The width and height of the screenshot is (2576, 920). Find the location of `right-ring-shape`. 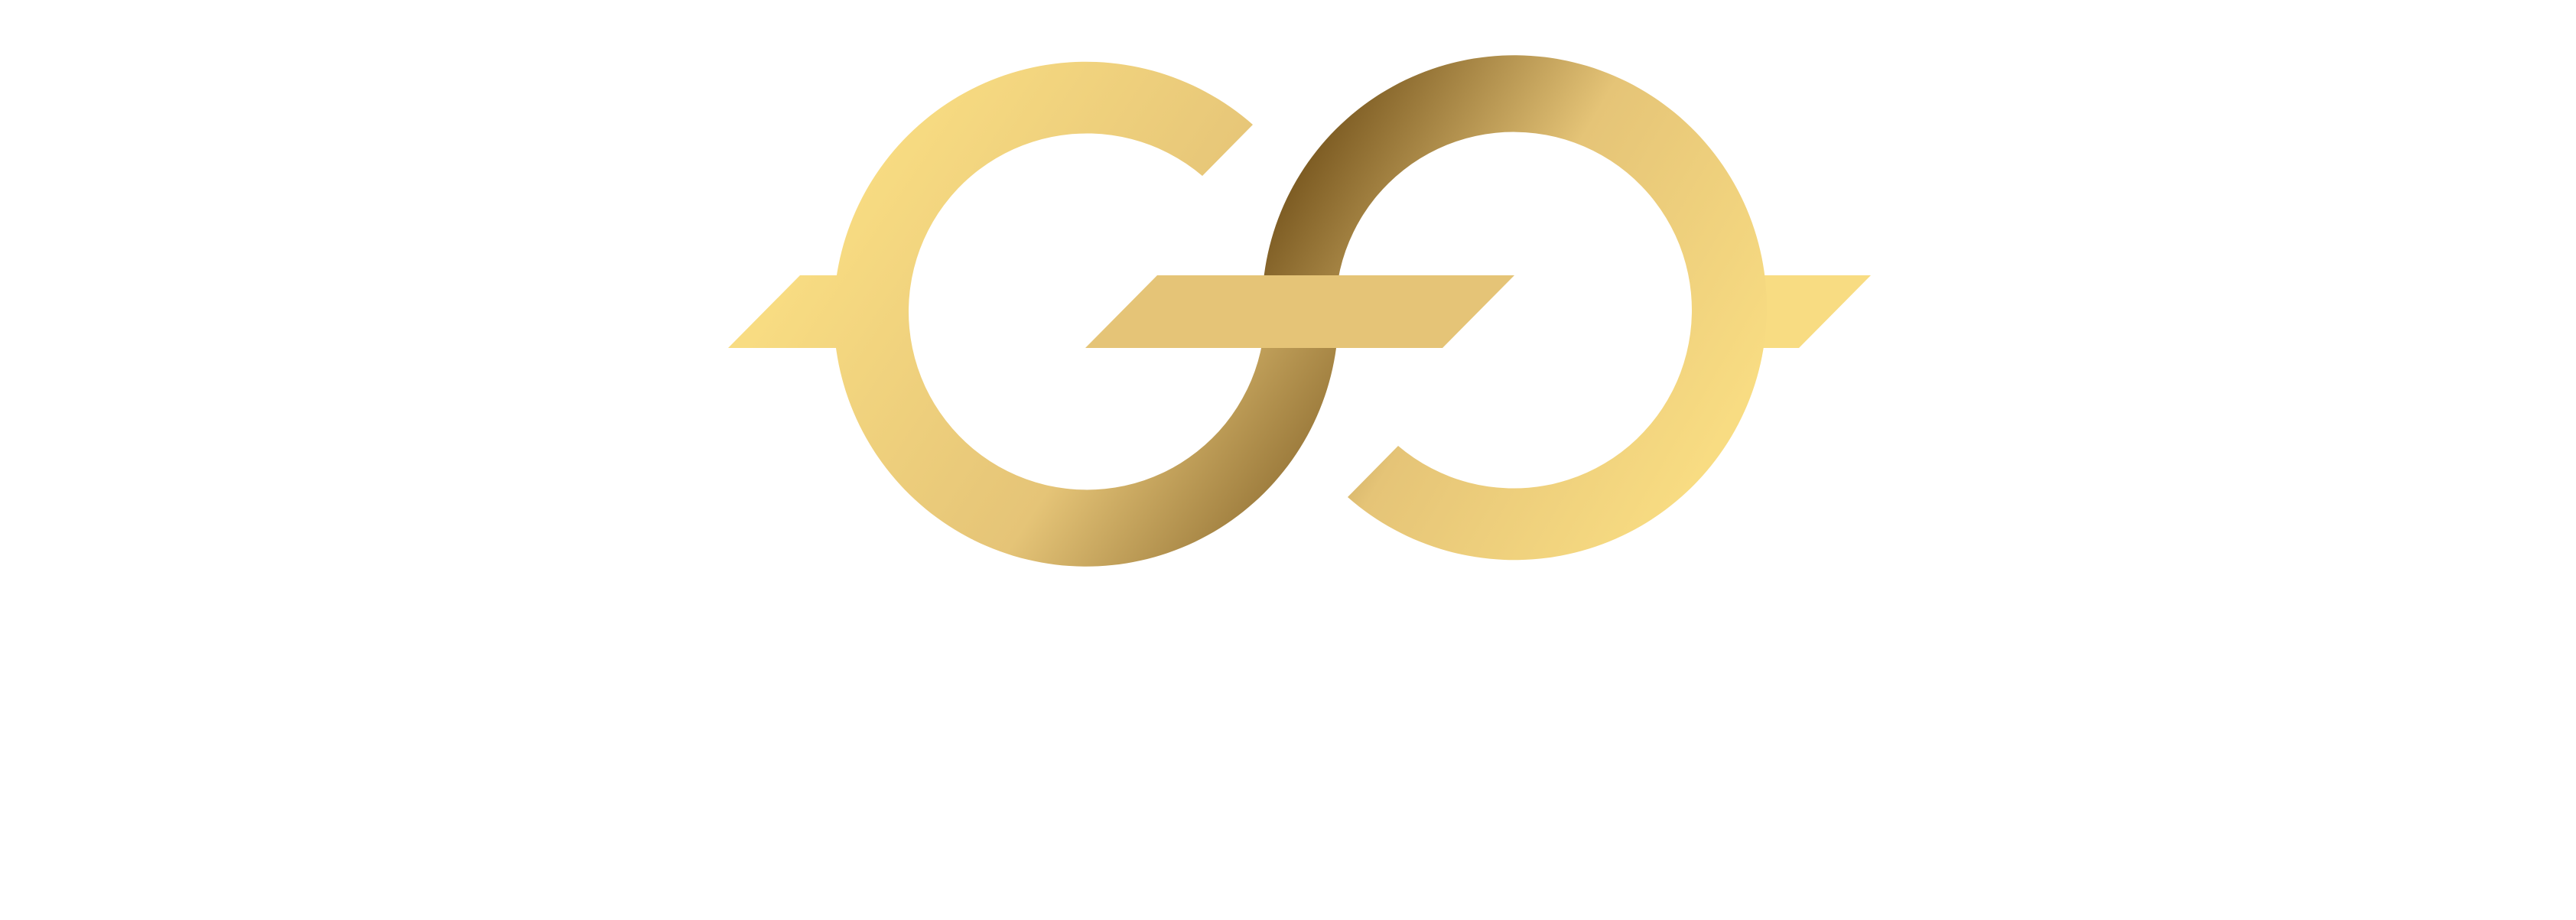

right-ring-shape is located at coordinates (1514, 308).